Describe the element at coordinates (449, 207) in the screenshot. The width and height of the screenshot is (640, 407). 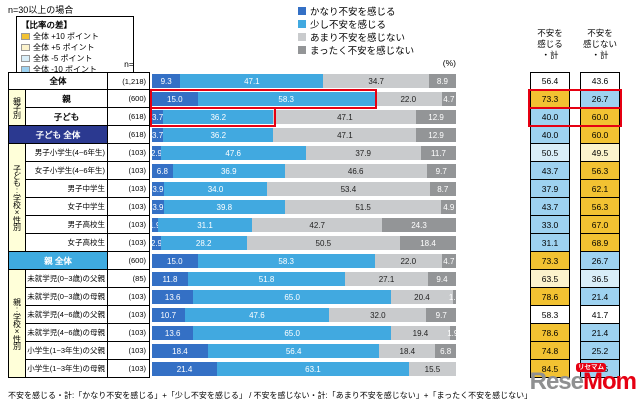
I see `bar-segment: 4.9` at that location.